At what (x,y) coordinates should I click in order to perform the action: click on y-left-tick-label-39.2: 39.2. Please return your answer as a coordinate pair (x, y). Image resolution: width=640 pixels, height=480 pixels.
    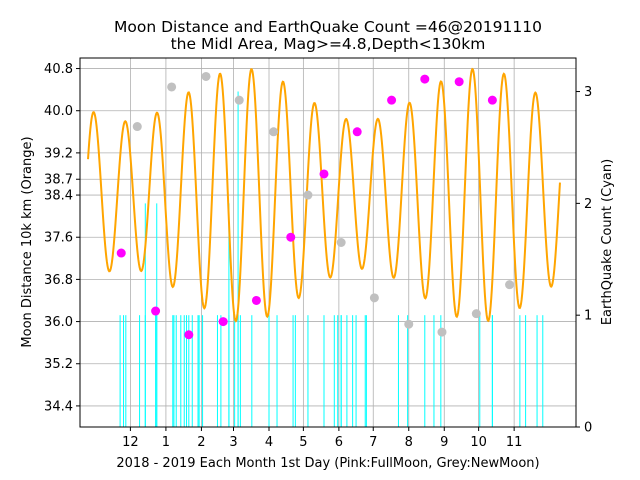
    Looking at the image, I should click on (58, 153).